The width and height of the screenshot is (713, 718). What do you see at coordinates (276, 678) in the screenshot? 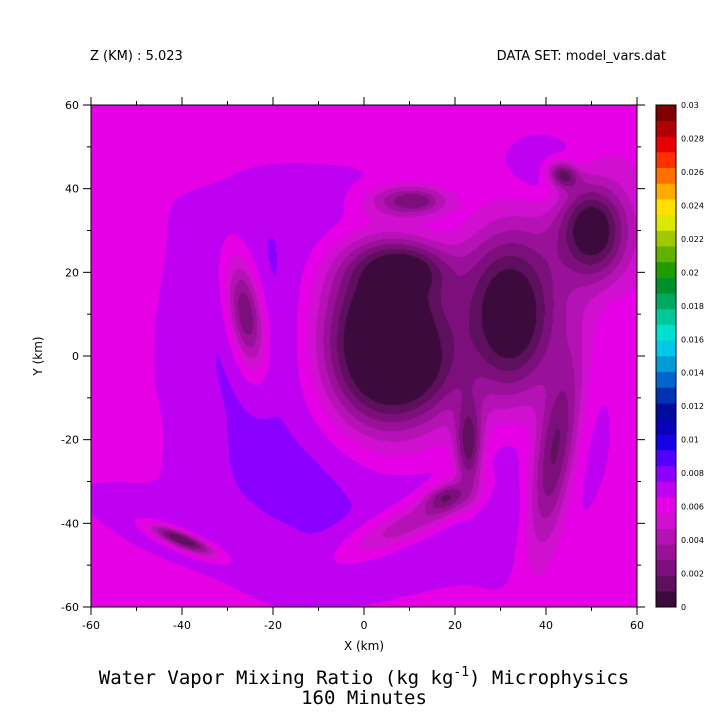
I see `title-main: Water Vapor Mixing Ratio (kg kg` at bounding box center [276, 678].